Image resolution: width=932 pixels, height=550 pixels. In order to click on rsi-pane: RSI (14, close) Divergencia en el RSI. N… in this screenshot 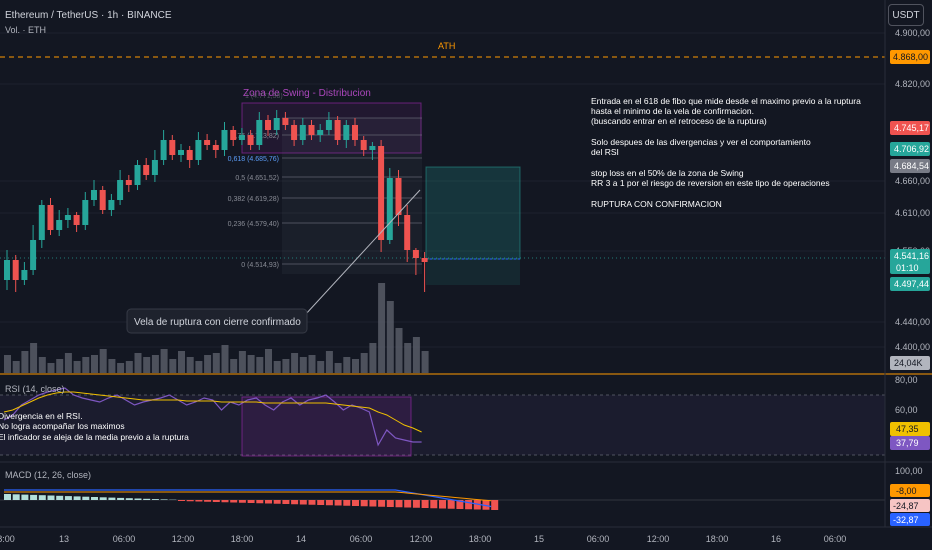, I will do `click(442, 420)`.